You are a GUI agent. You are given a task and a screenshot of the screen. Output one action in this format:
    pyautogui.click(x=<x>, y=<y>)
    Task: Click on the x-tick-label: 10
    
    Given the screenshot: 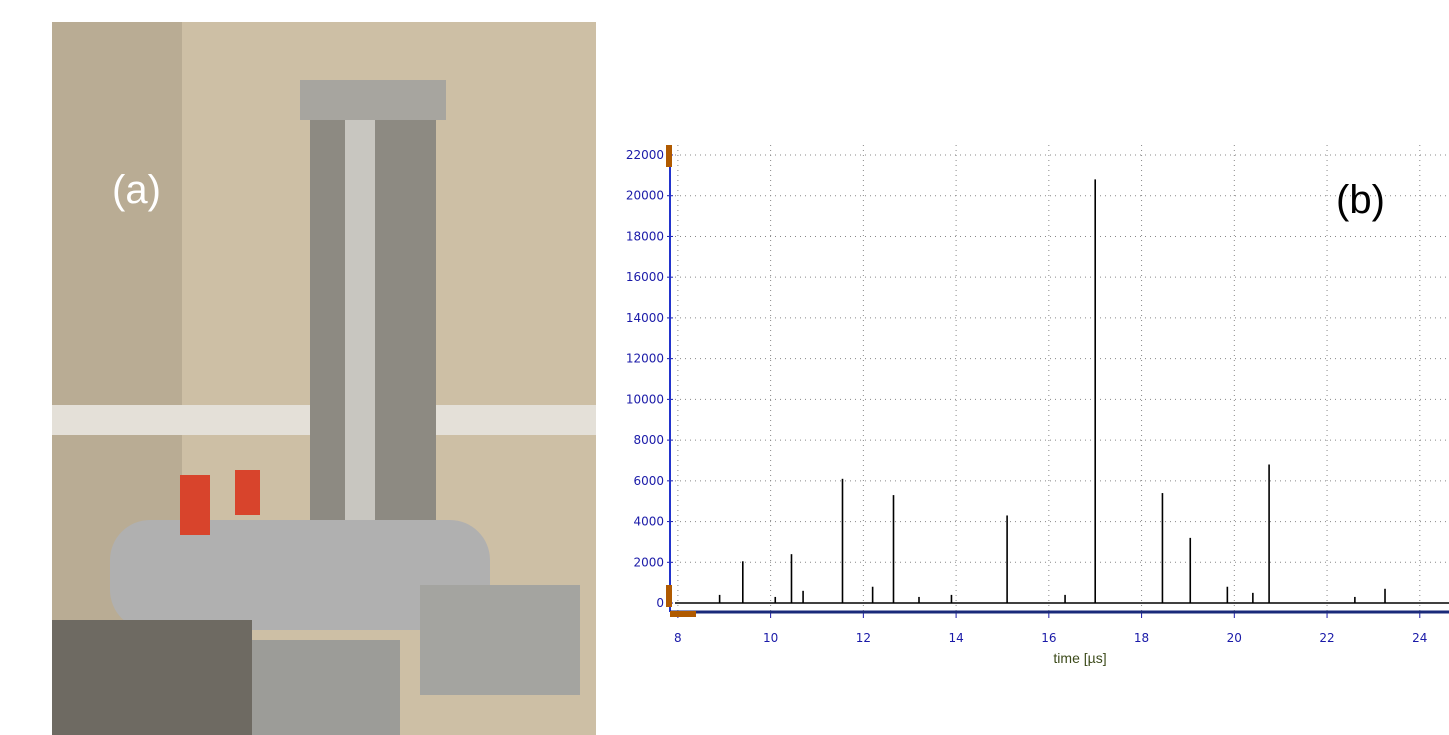 What is the action you would take?
    pyautogui.click(x=770, y=638)
    